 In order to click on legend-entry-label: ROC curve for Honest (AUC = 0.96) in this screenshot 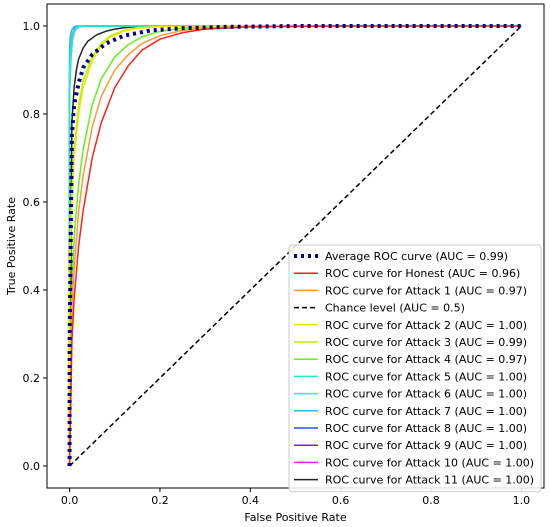, I will do `click(422, 273)`.